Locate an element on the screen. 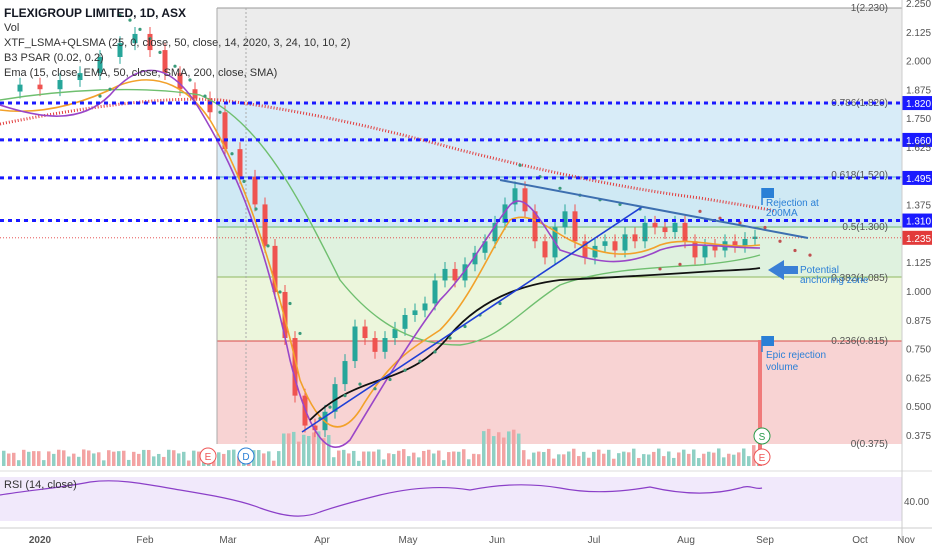 This screenshot has width=932, height=550. last-price-label: 1.235 is located at coordinates (918, 239).